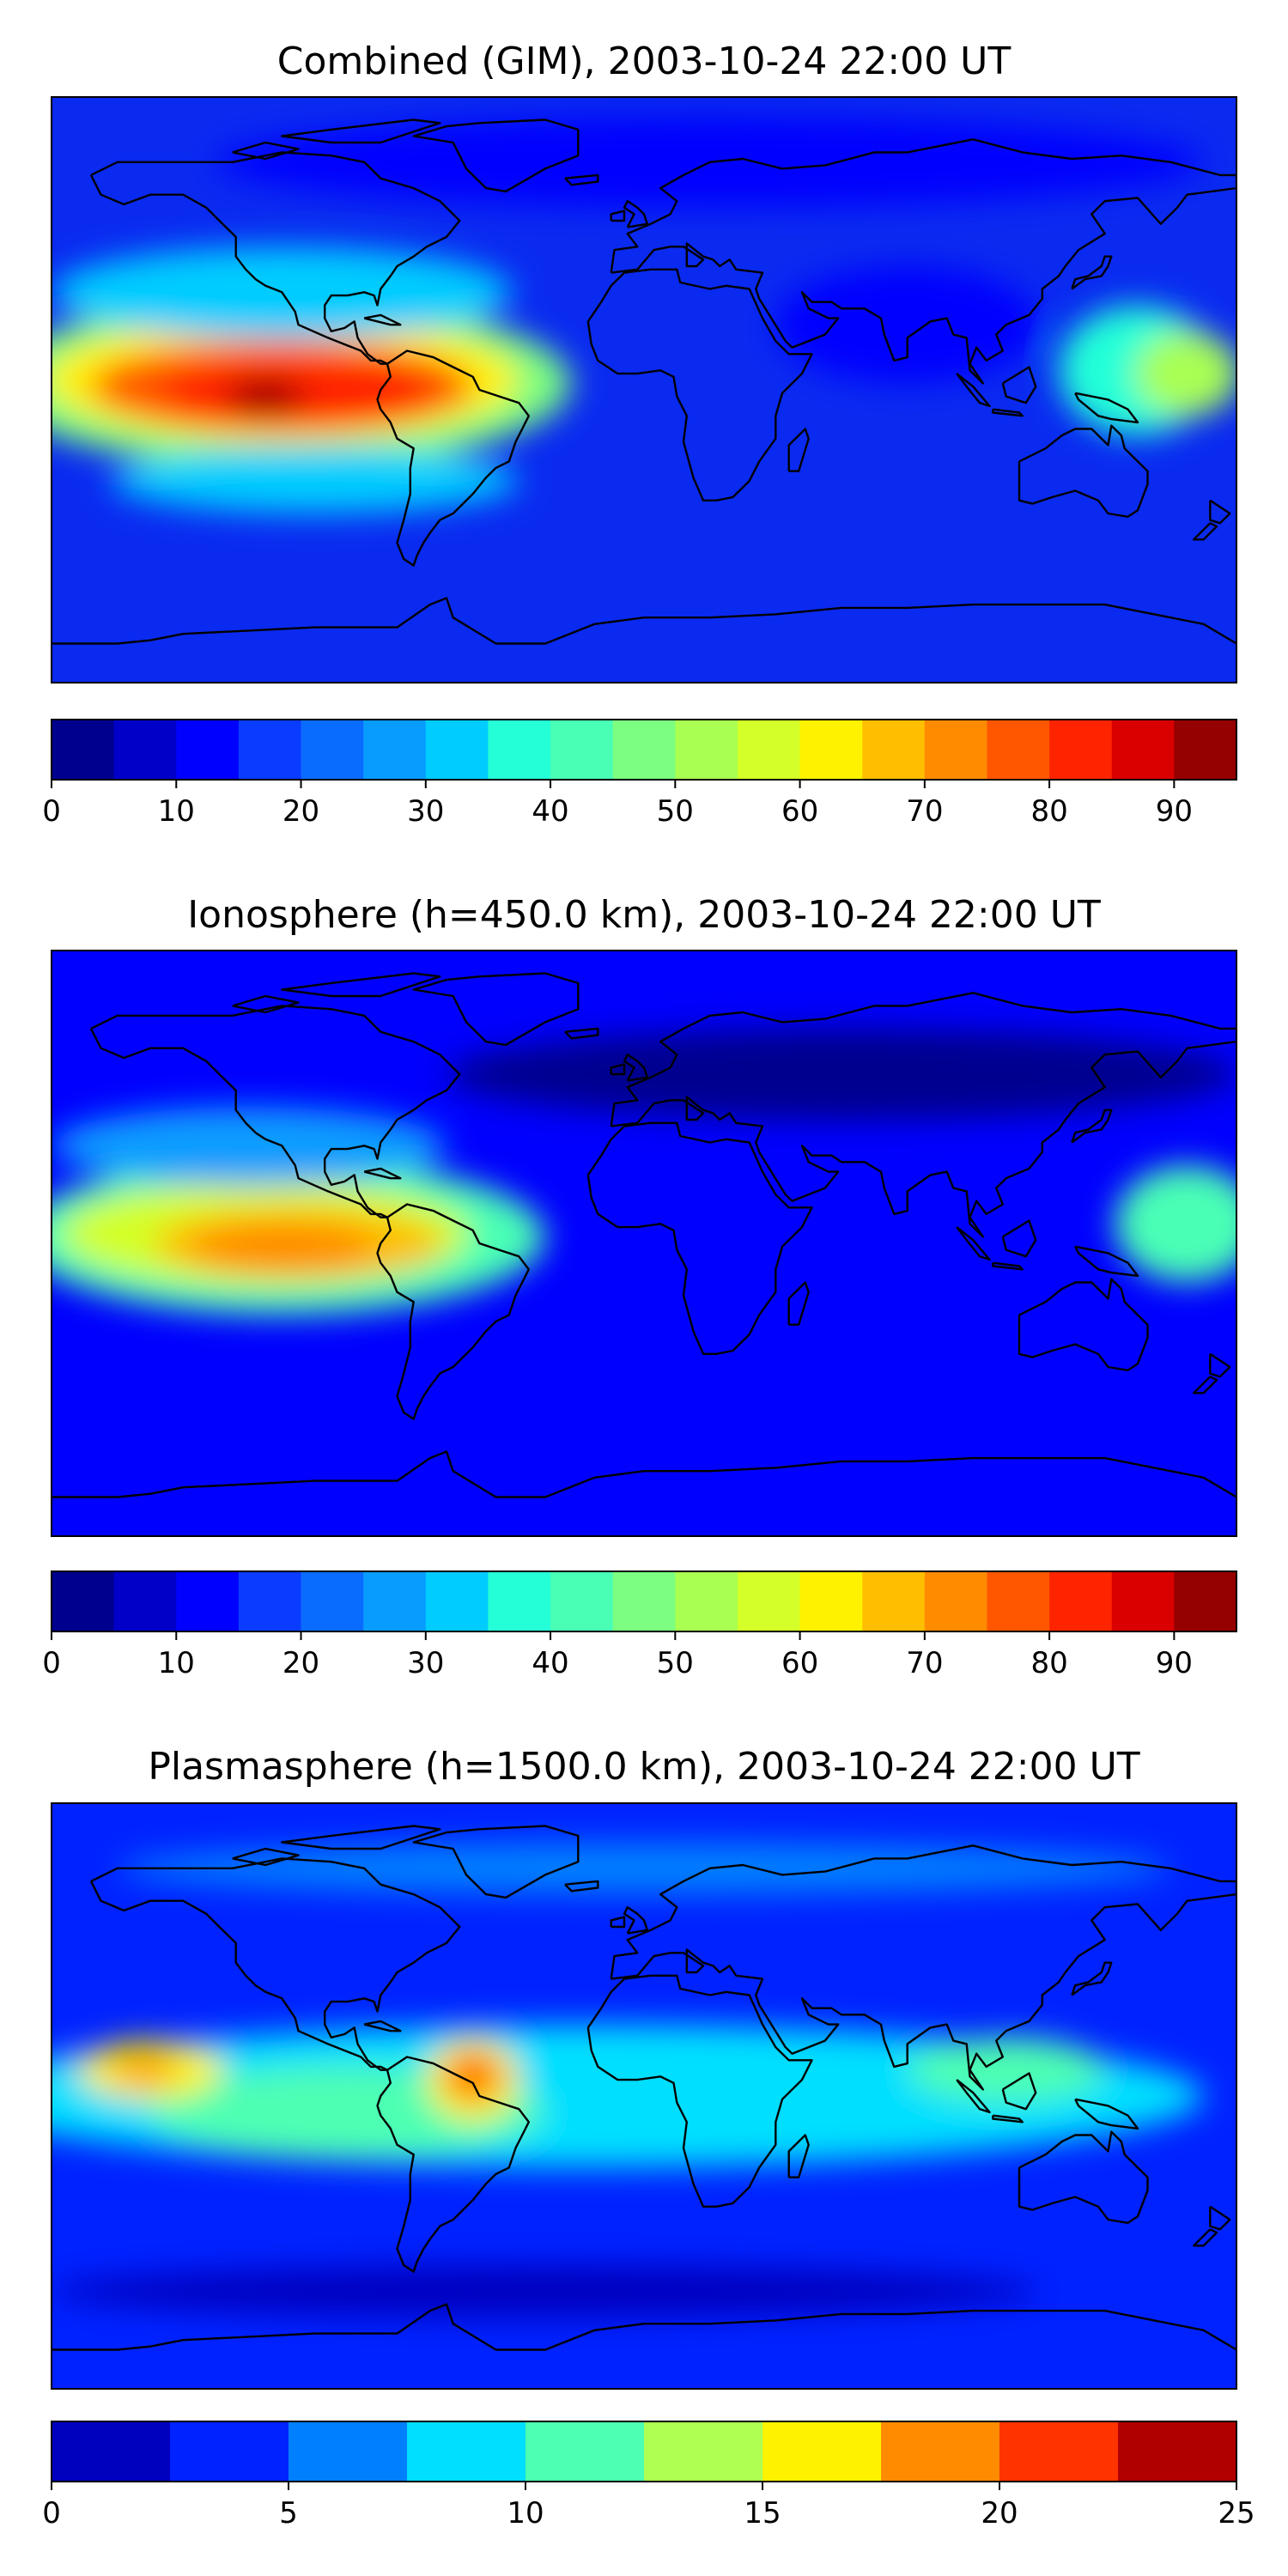  Describe the element at coordinates (52, 812) in the screenshot. I see `colorbar-tick-label-combined-0: 0` at that location.